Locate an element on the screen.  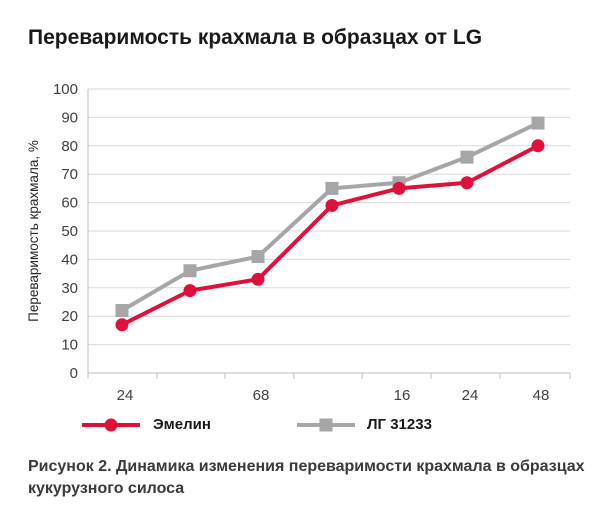
y-axis-title: Переваримость крахмала, % is located at coordinates (33, 231).